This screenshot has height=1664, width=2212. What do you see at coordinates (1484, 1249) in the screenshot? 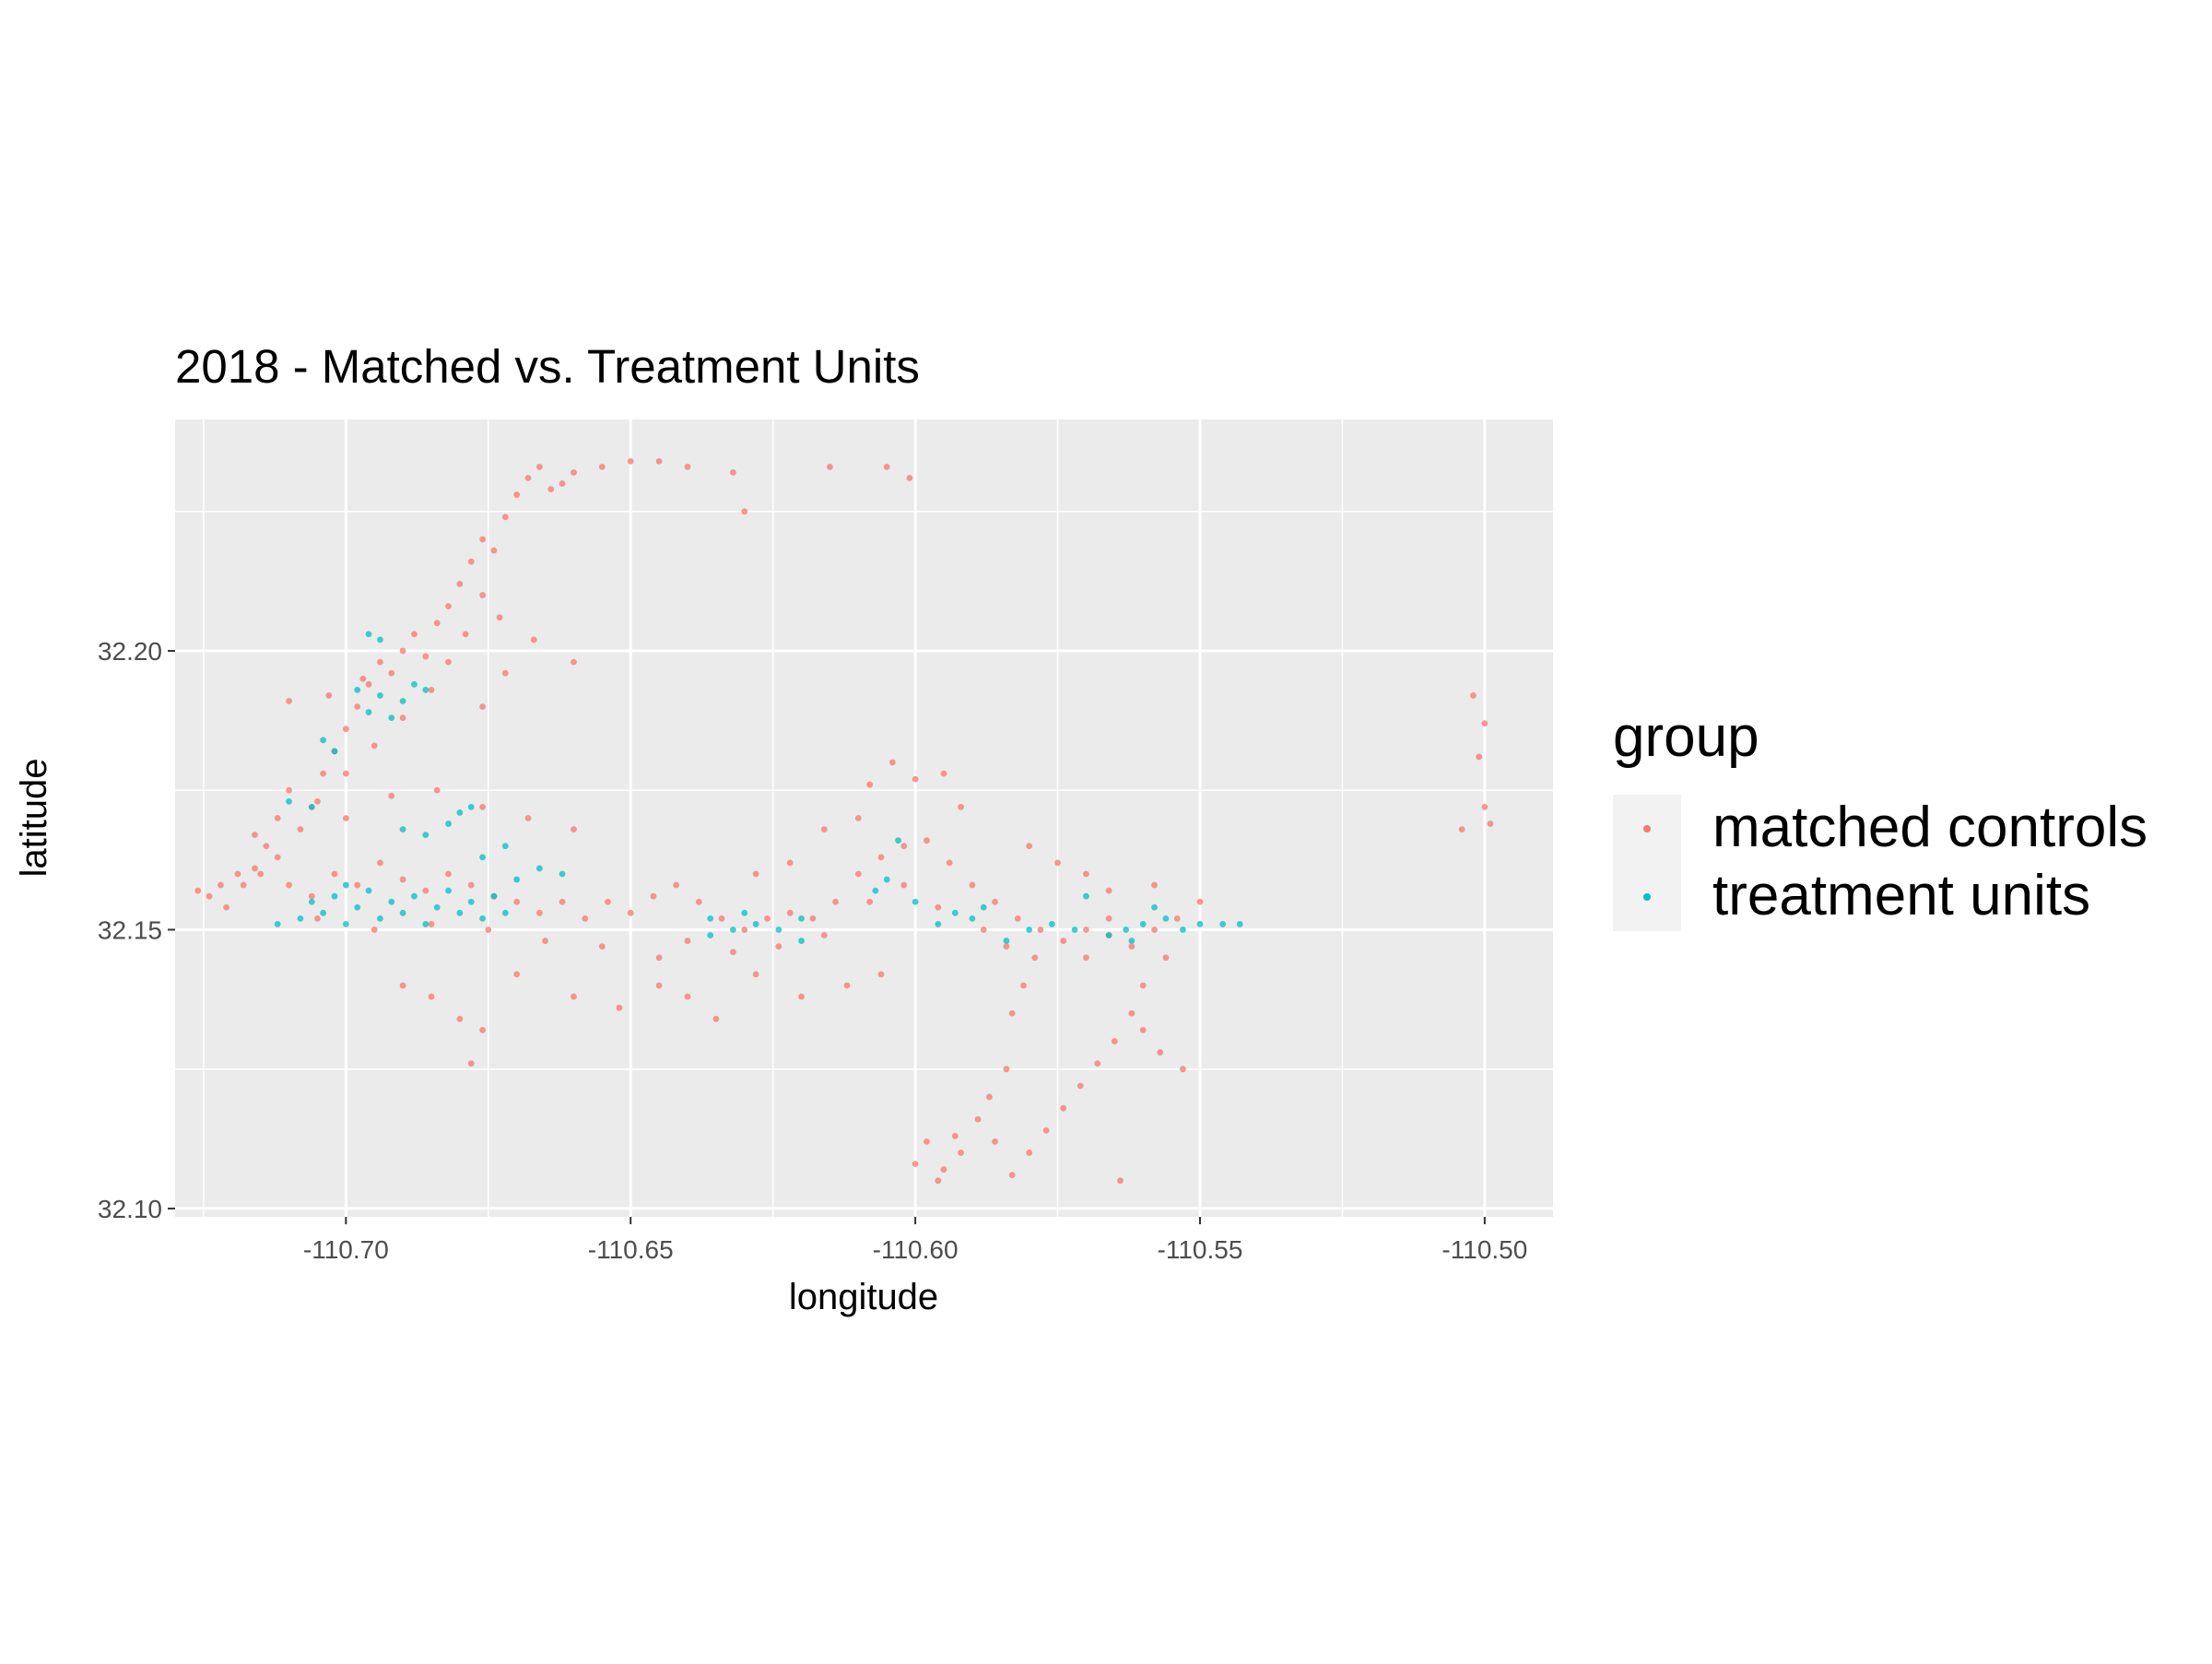
I see `x-tick-label: -110.50` at bounding box center [1484, 1249].